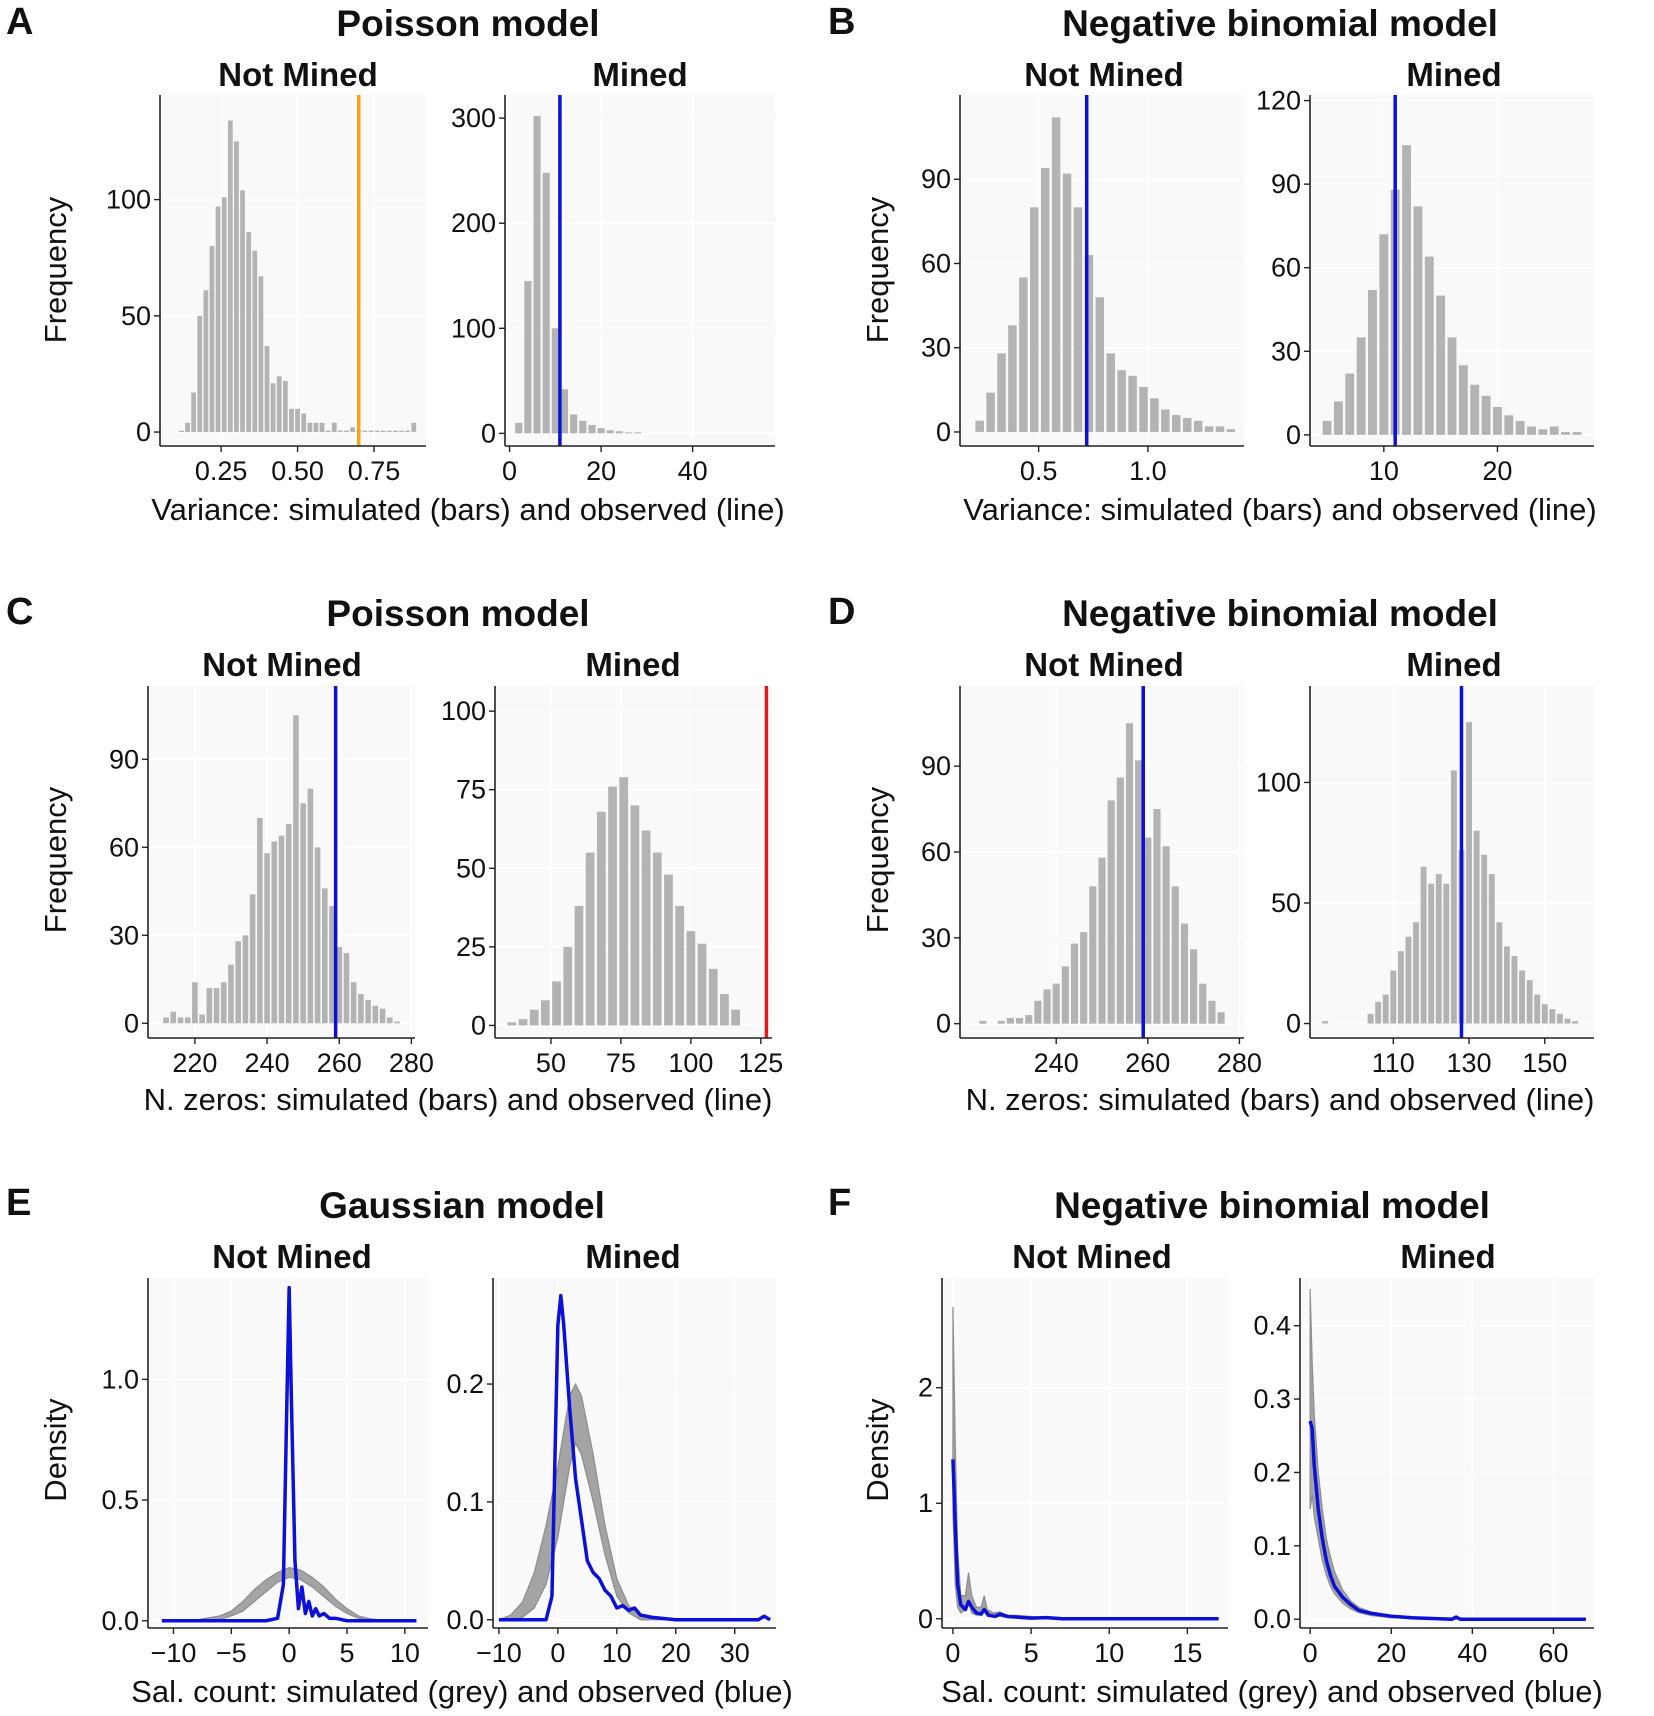  I want to click on y-tick-label: 0.3, so click(1272, 1399).